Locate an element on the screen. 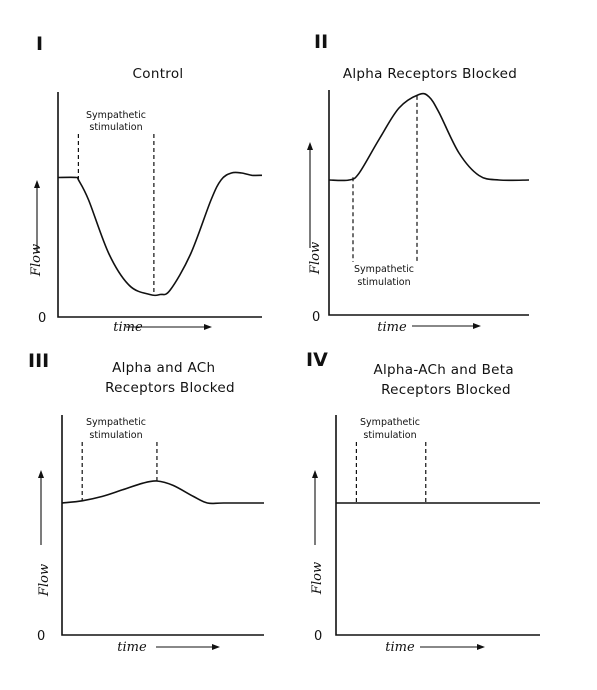 This screenshot has width=597, height=690. panel-title-line-1: Alpha and ACh is located at coordinates (163, 368).